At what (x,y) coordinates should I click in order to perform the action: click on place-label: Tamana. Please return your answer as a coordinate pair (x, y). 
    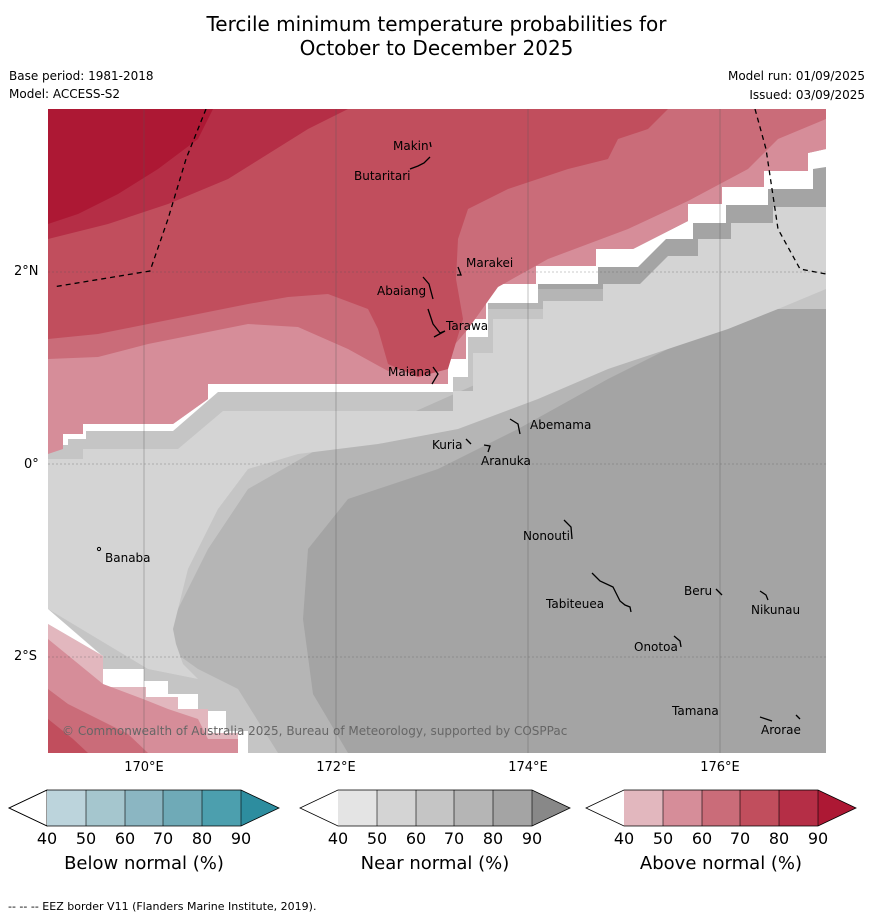
    Looking at the image, I should click on (695, 711).